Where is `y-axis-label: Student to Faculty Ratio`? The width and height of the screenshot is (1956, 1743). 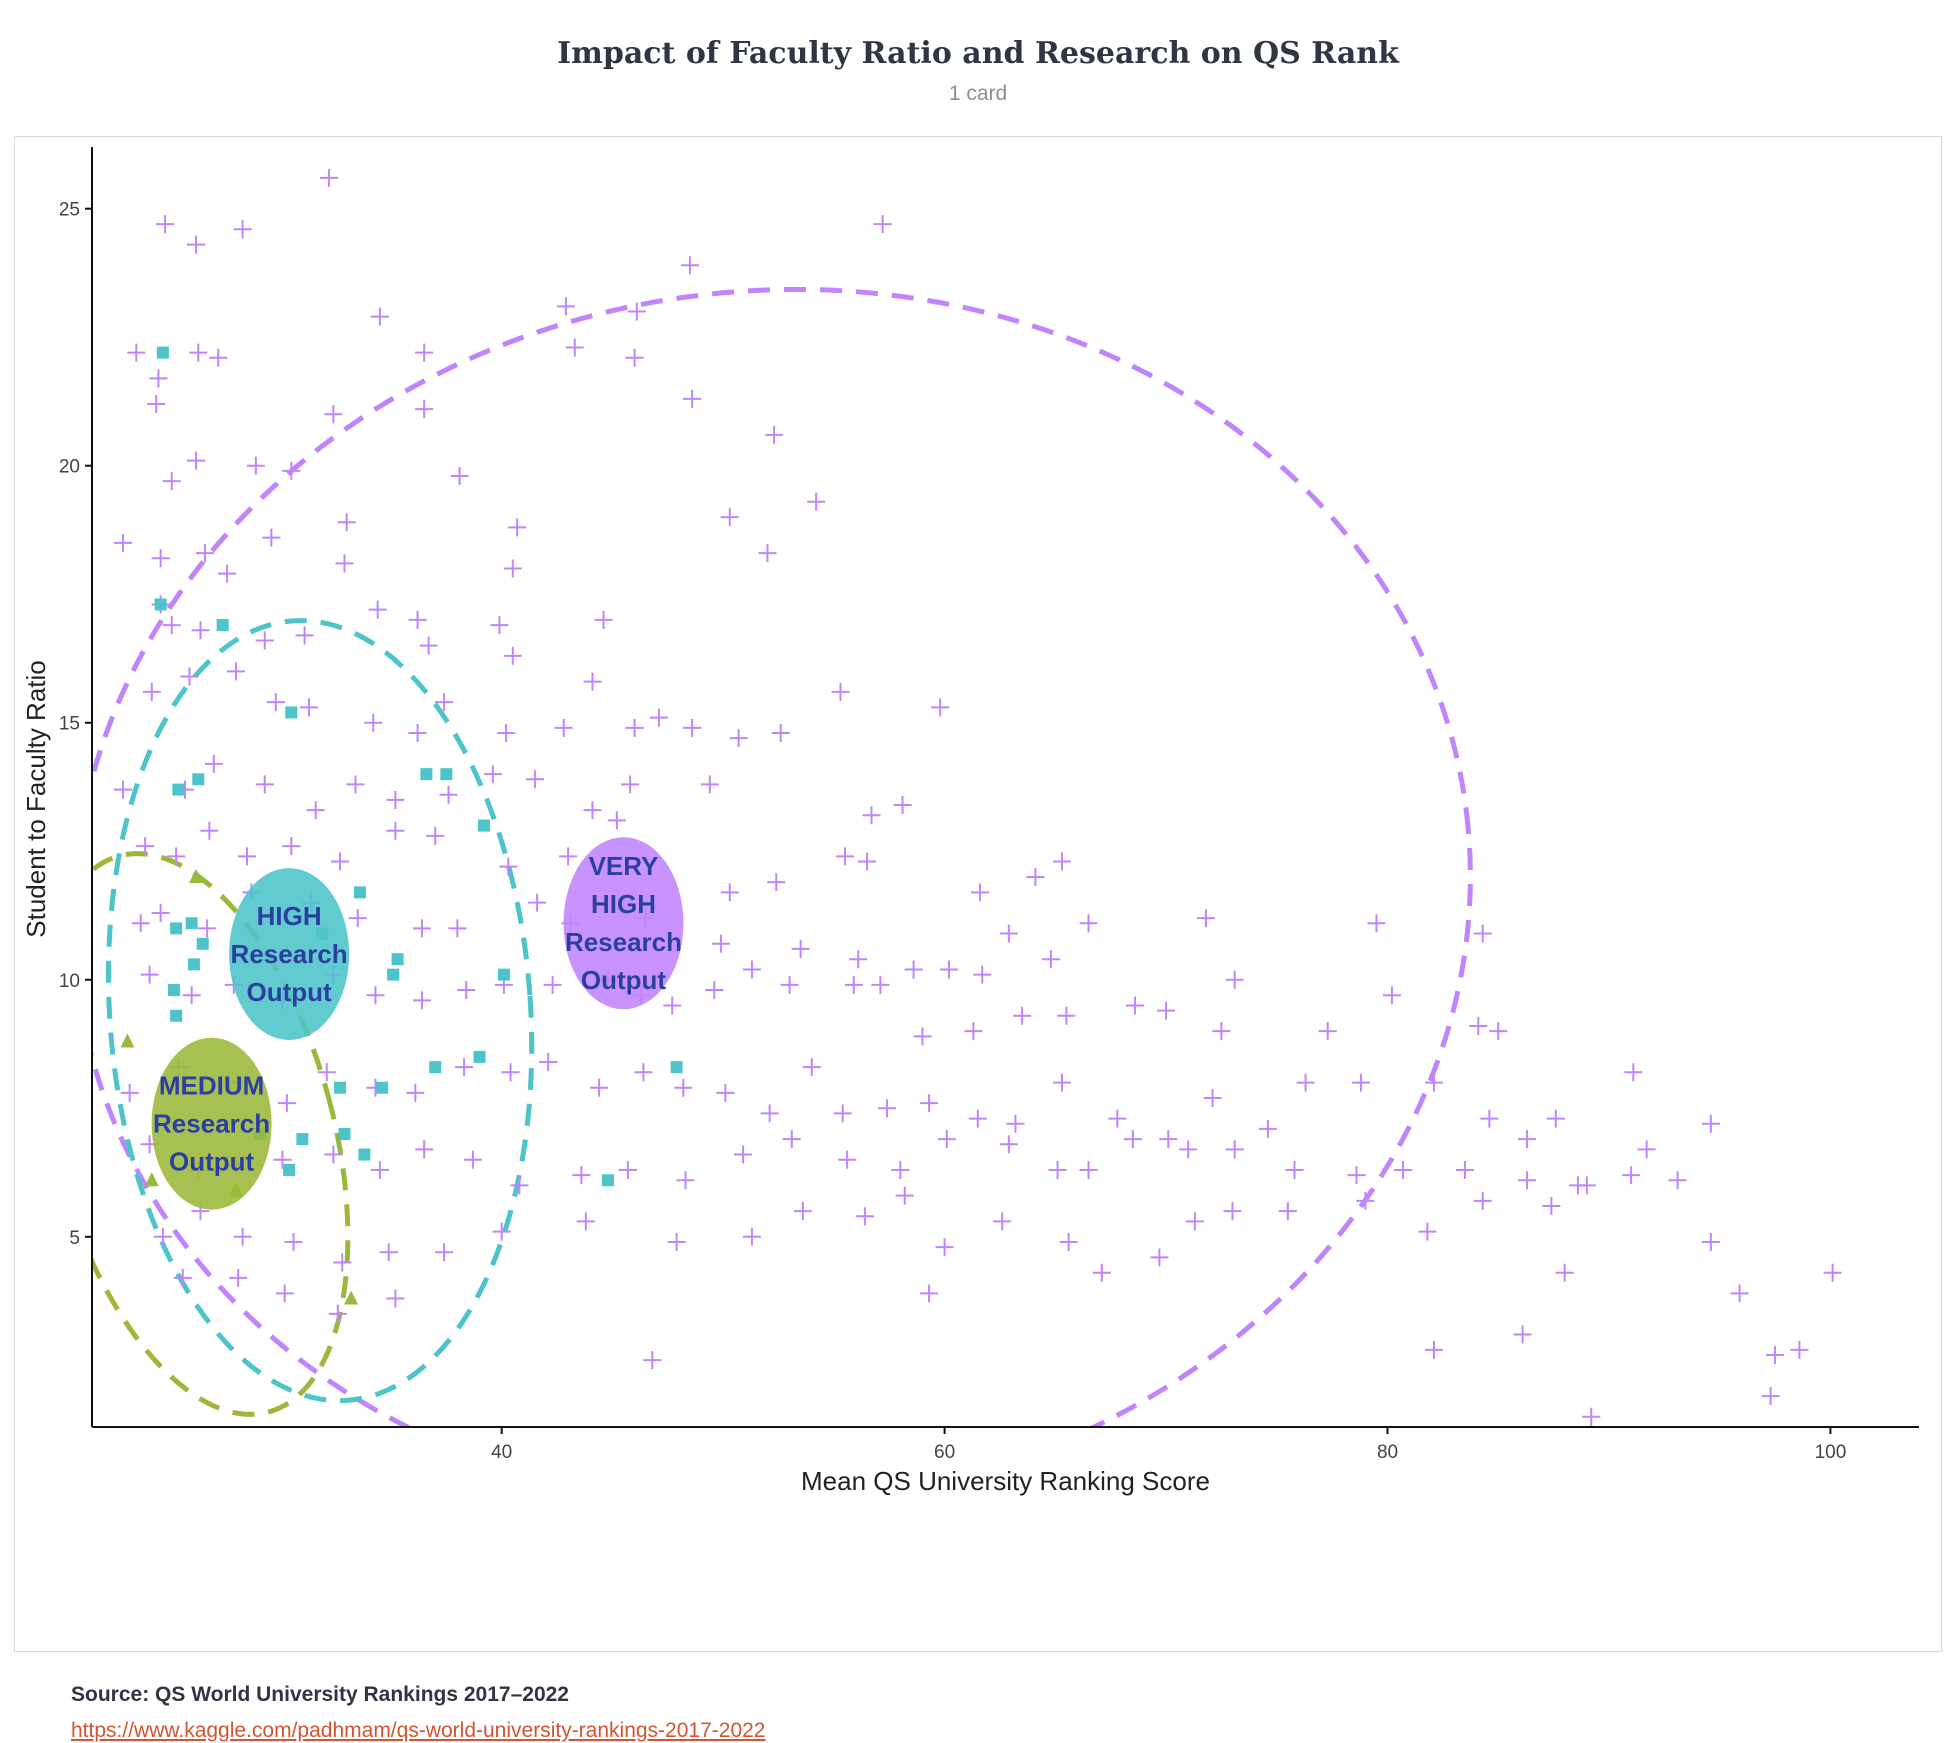
y-axis-label: Student to Faculty Ratio is located at coordinates (36, 798).